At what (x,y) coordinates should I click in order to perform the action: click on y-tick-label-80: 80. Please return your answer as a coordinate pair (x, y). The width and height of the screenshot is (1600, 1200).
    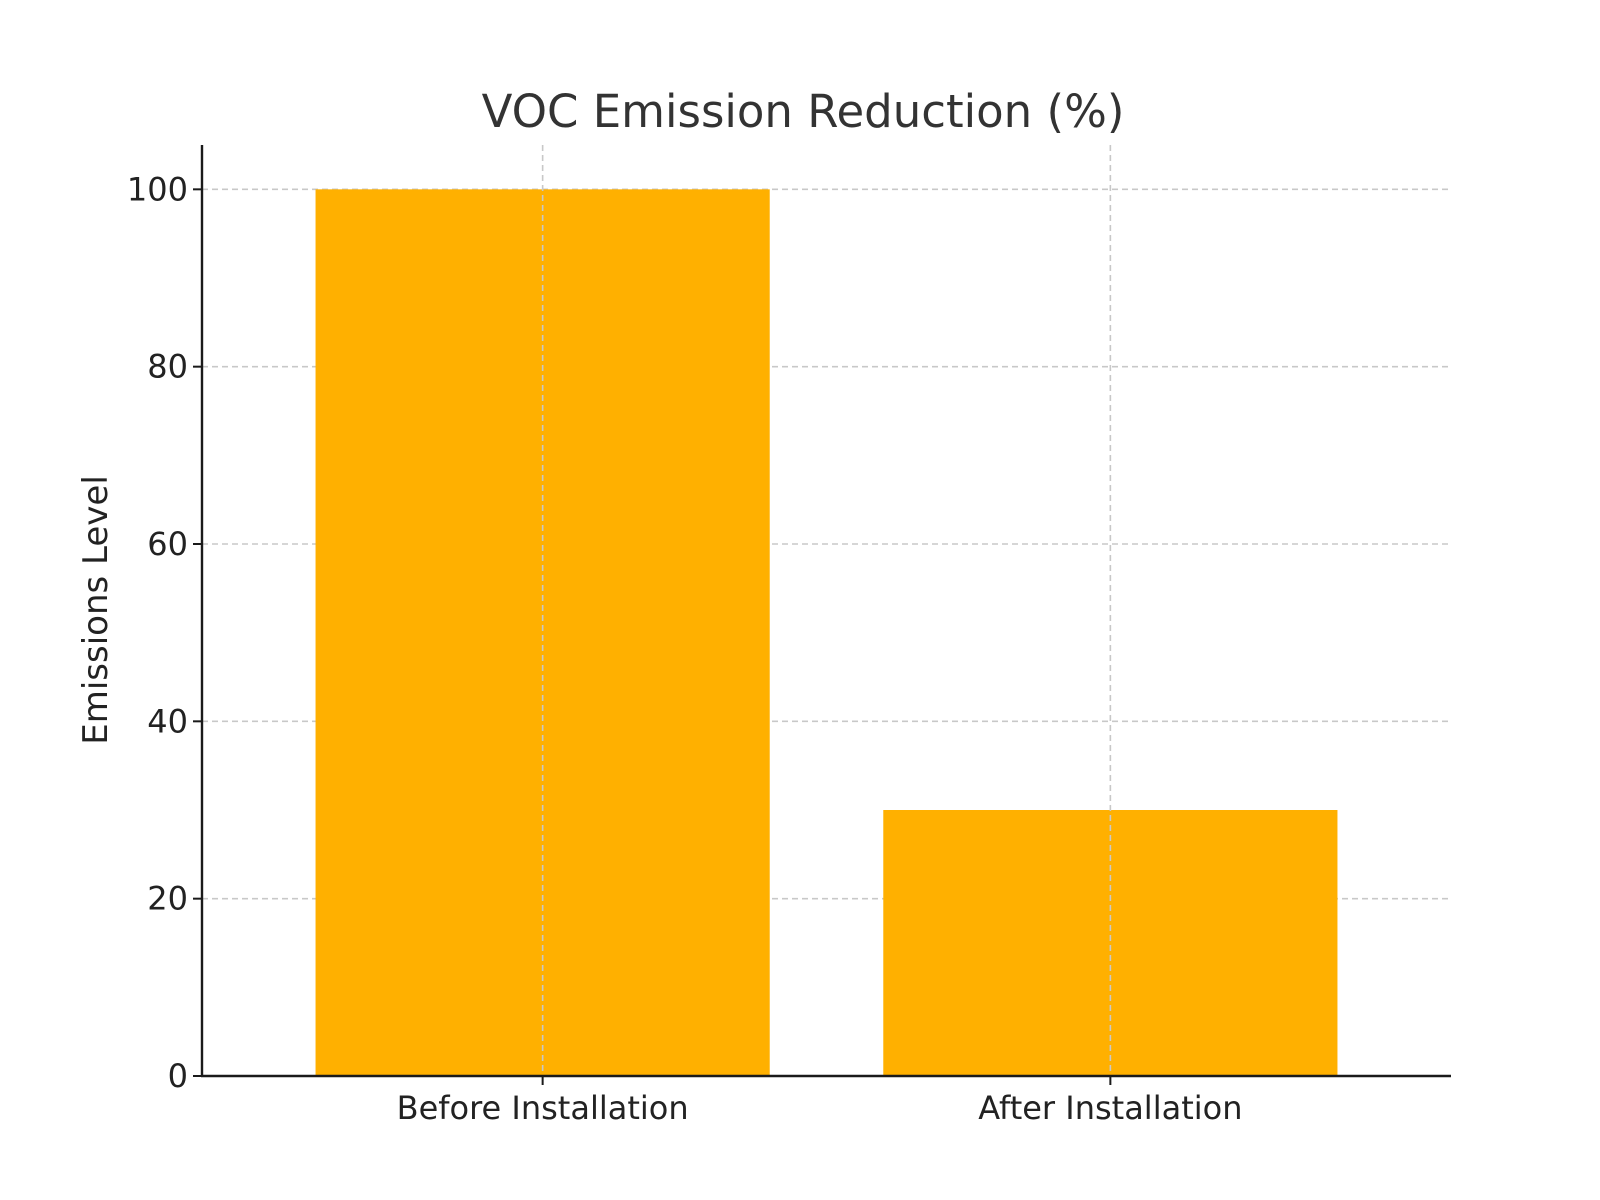
    Looking at the image, I should click on (167, 367).